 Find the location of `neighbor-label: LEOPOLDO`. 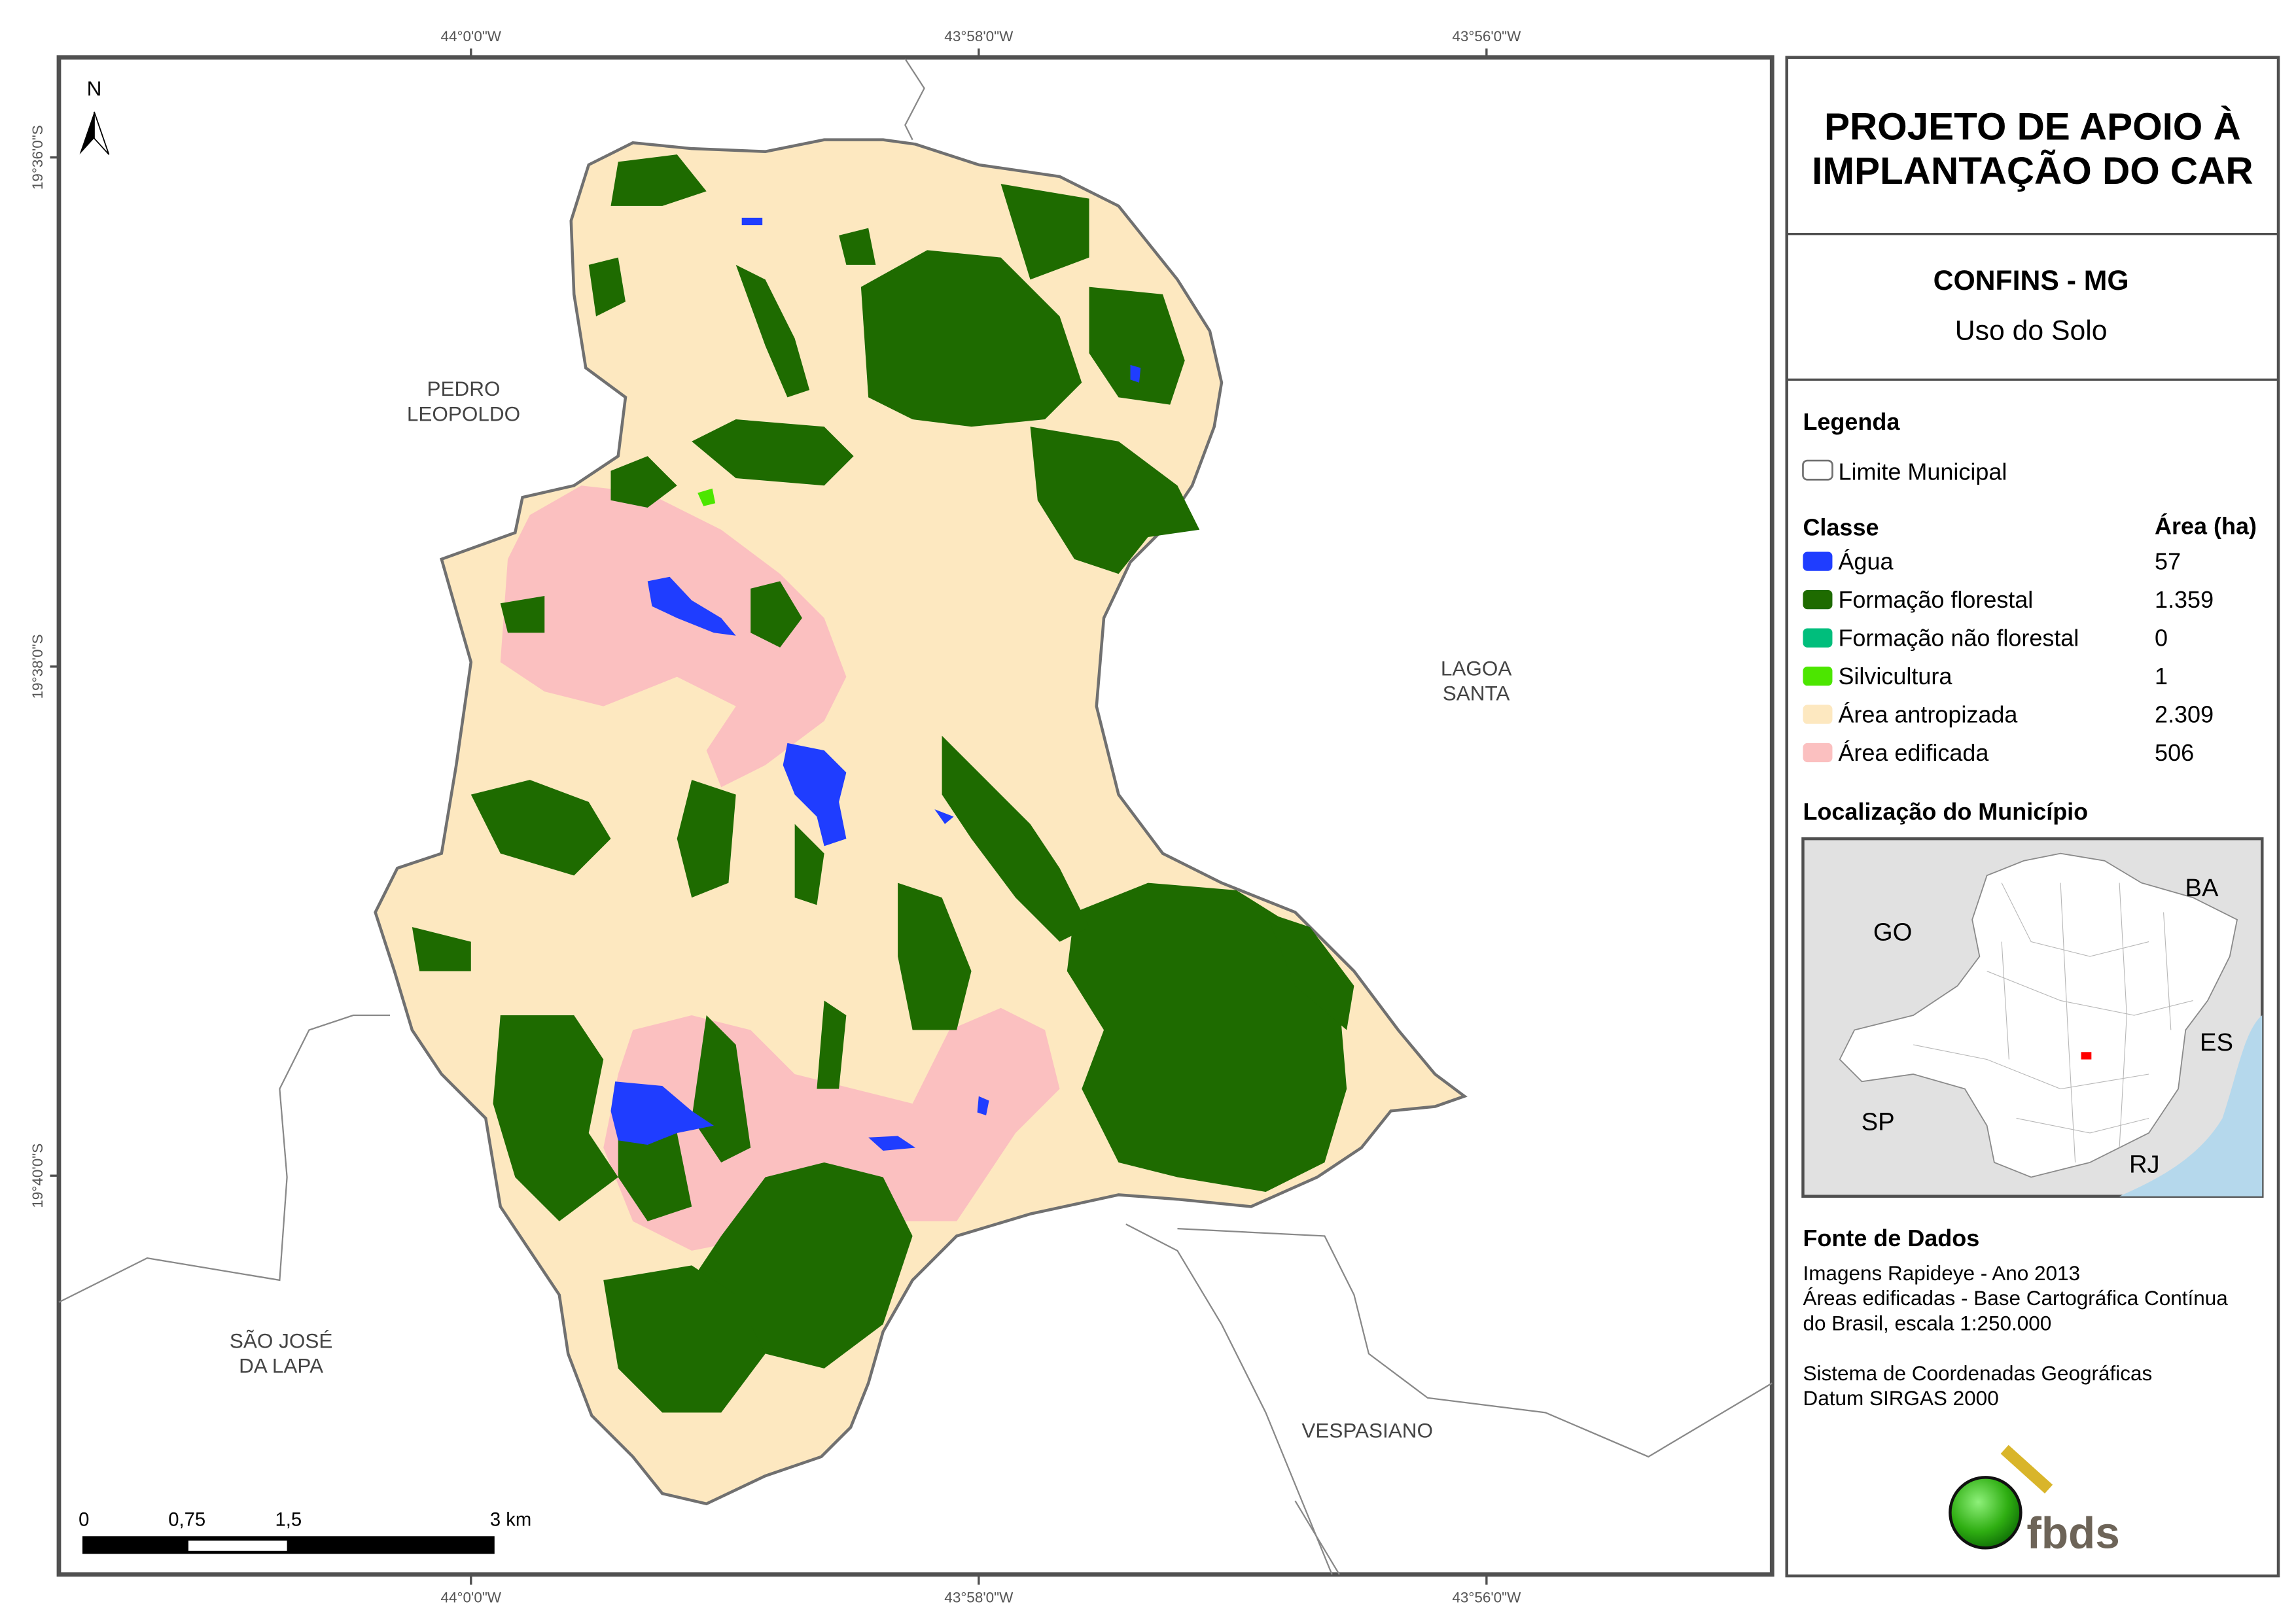

neighbor-label: LEOPOLDO is located at coordinates (463, 414).